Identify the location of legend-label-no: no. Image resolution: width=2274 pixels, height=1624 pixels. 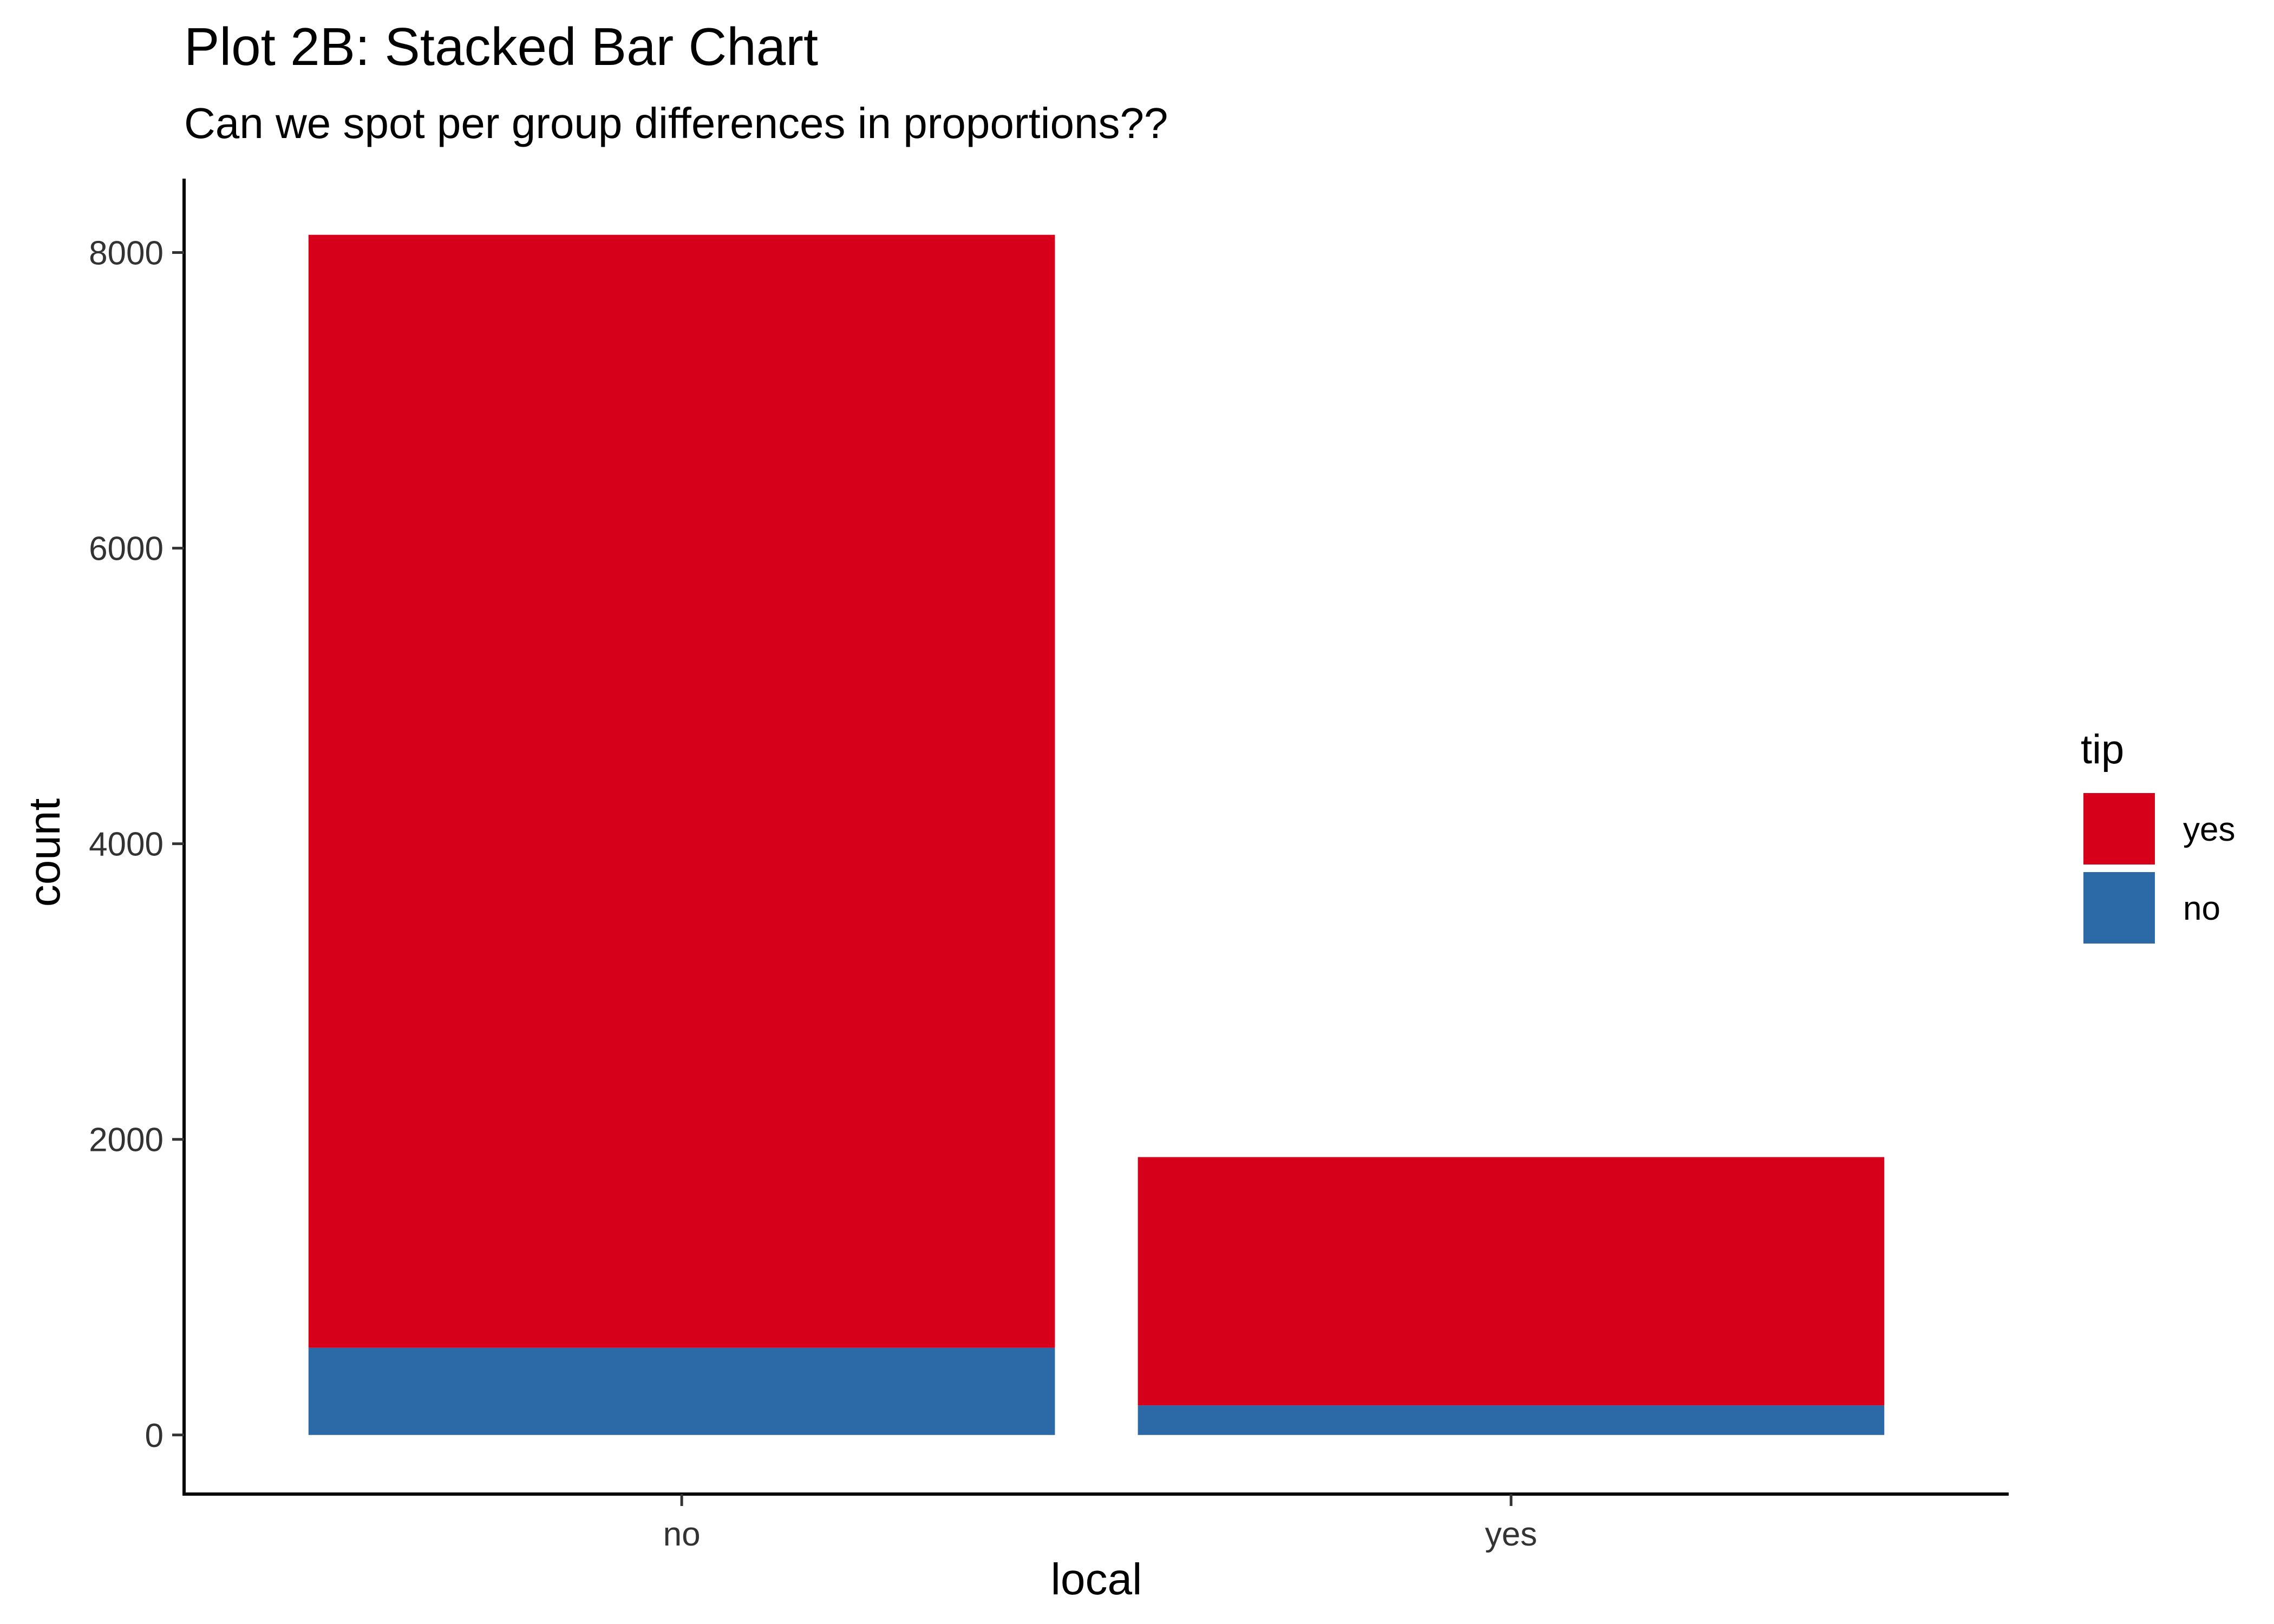
(2202, 909).